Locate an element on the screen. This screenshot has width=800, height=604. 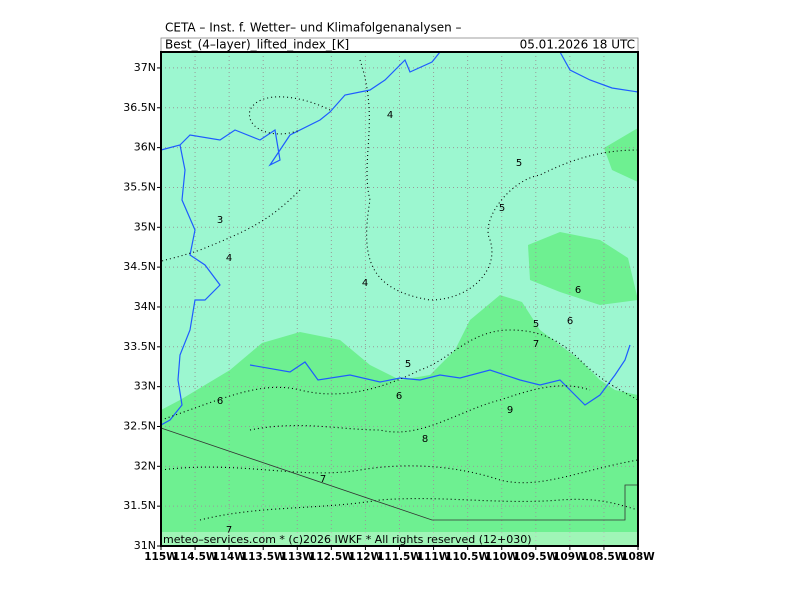
y-tick-label: 35.5N is located at coordinates (139, 186).